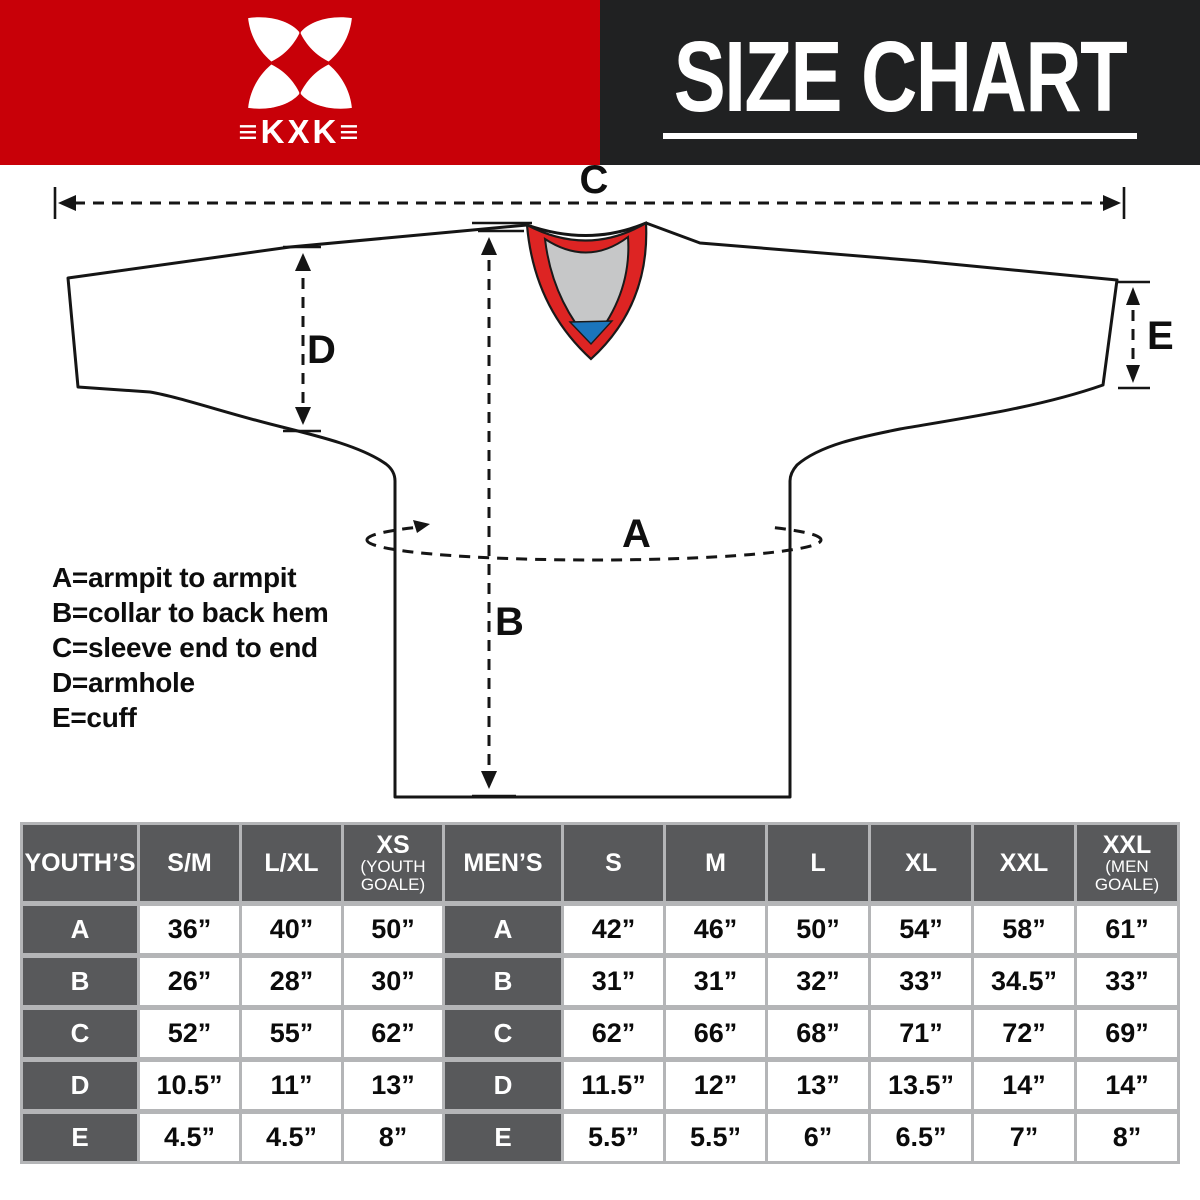 This screenshot has width=1200, height=1200. Describe the element at coordinates (900, 76) in the screenshot. I see `page-title: SIZE CHART` at that location.